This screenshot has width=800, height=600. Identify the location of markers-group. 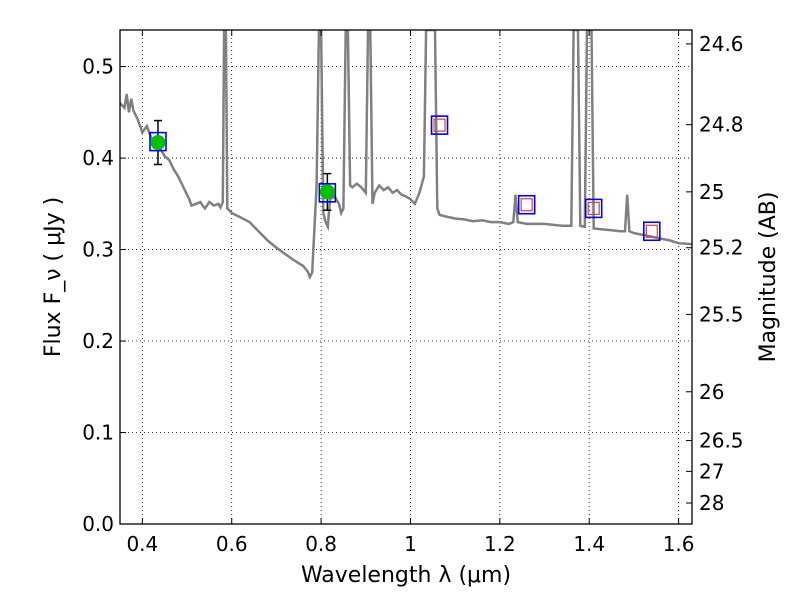
(405, 178).